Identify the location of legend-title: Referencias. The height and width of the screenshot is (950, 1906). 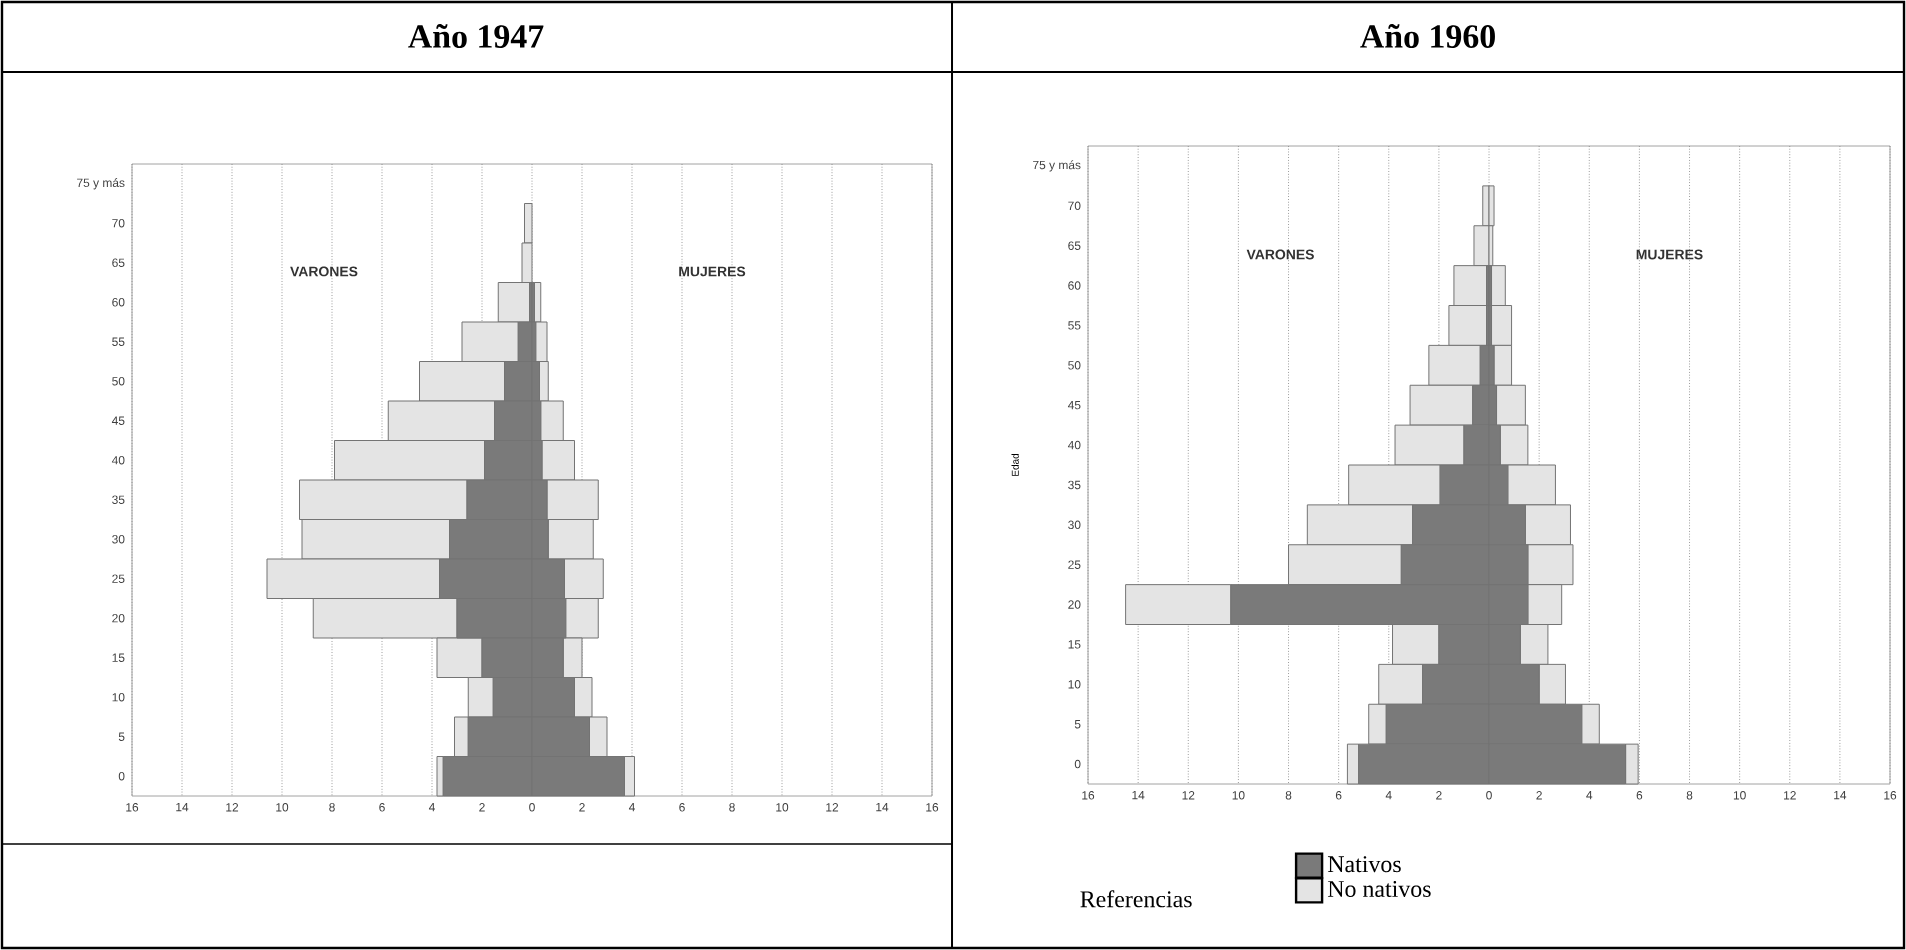
(1136, 899).